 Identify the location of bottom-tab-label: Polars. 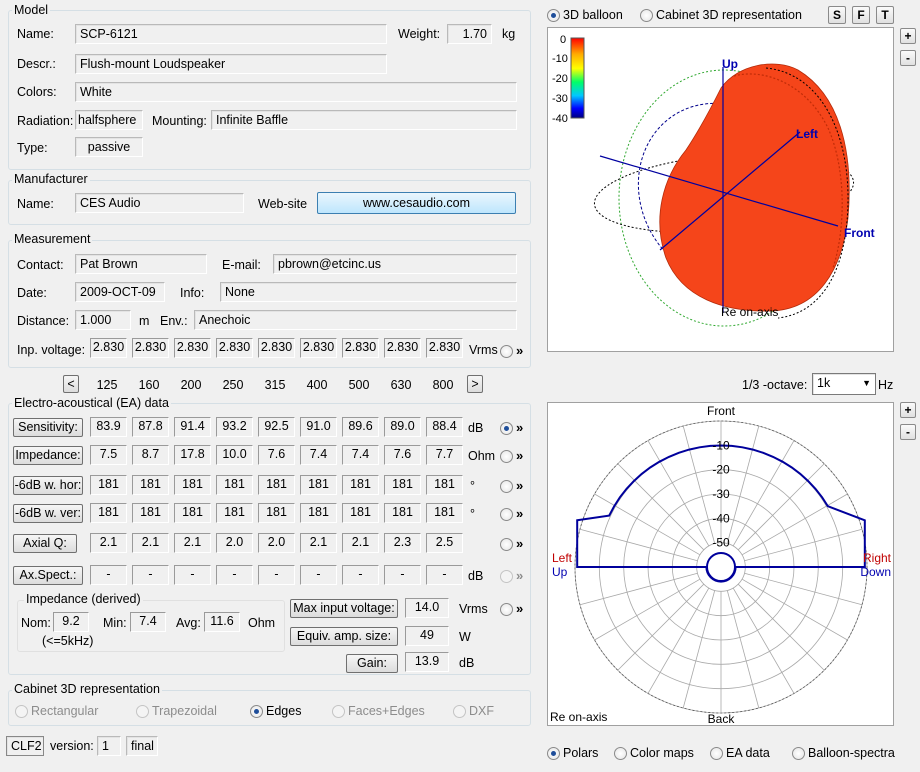
(581, 753).